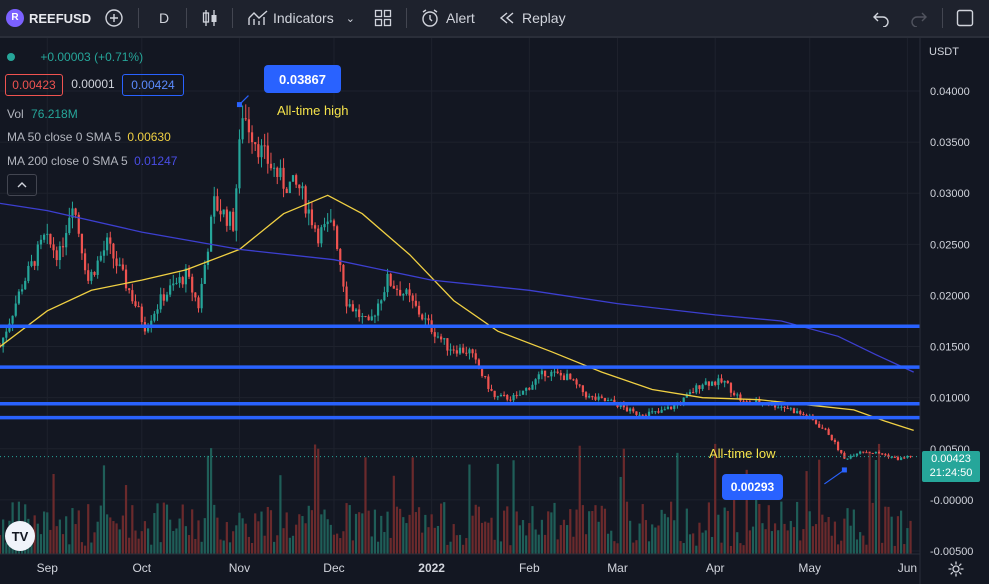 Image resolution: width=989 pixels, height=584 pixels. Describe the element at coordinates (11, 57) in the screenshot. I see `green-dot-icon` at that location.